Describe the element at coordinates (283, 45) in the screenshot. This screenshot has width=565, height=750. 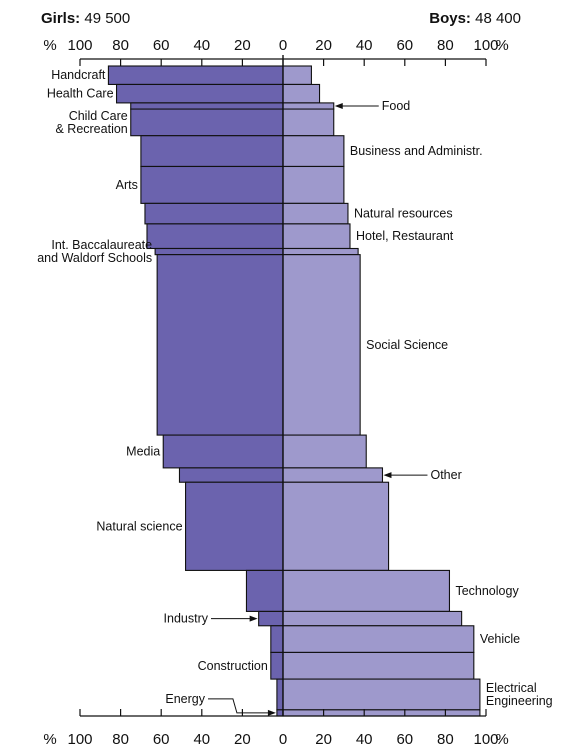
I see `tick-label-top-left-0: 0` at that location.